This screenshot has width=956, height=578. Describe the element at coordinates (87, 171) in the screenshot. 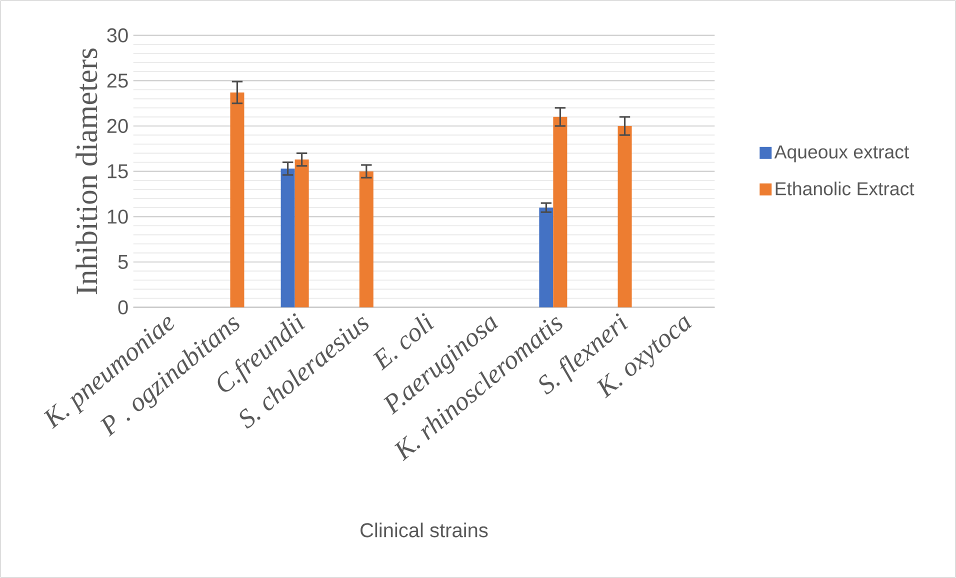

I see `y-axis-title: Inhibition diameters` at that location.